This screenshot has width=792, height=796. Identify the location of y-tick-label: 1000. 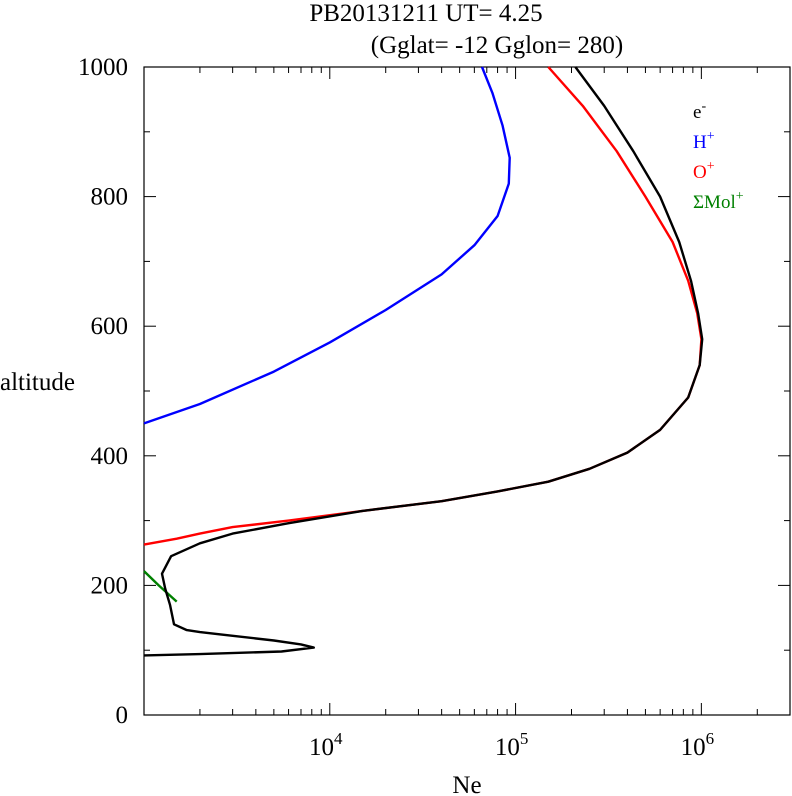
(103, 67).